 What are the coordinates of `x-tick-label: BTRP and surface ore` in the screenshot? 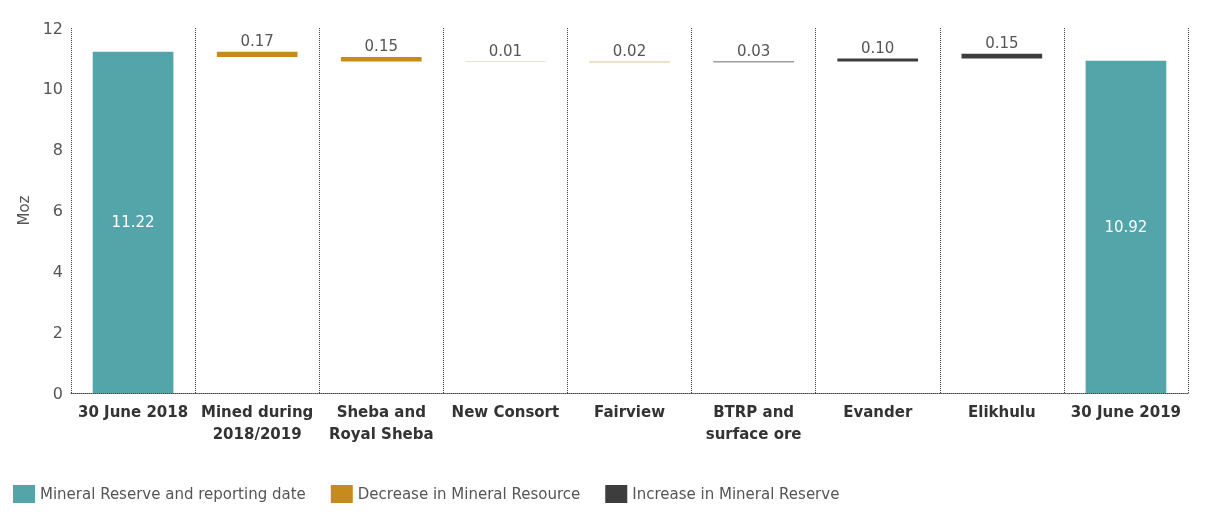 It's located at (753, 423).